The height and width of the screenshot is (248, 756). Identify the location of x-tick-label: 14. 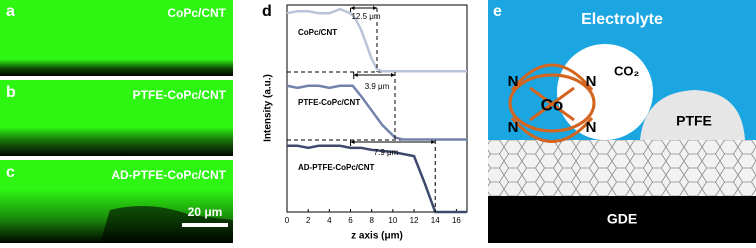
(435, 220).